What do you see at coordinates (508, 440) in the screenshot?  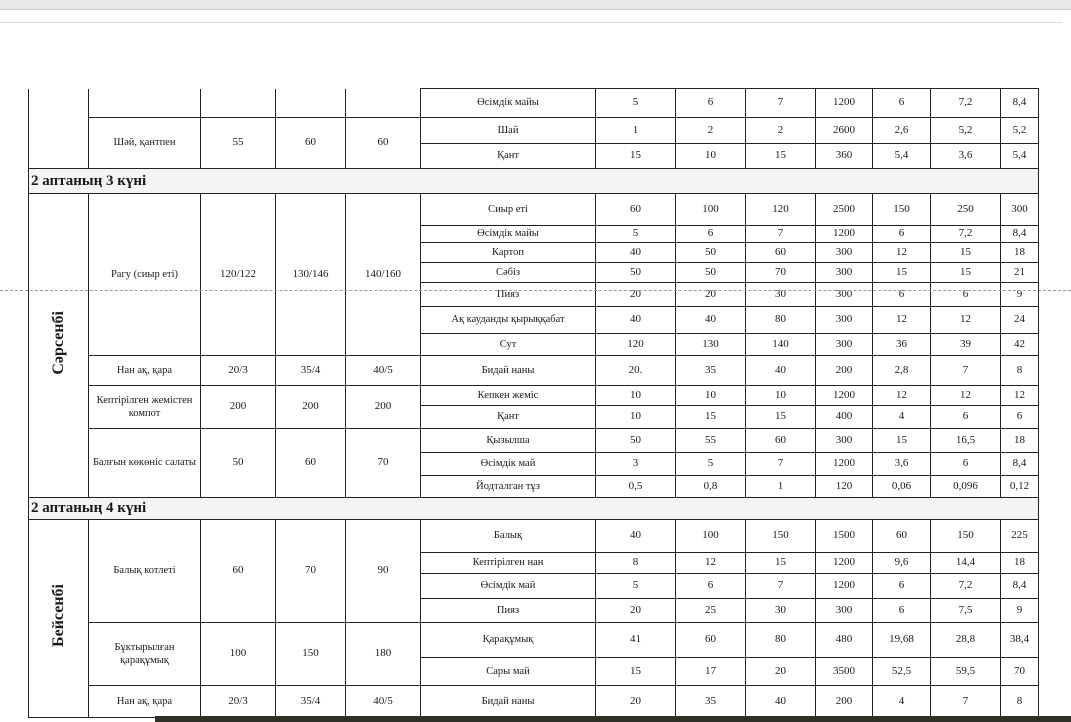 I see `ingredient-name: Қызылша` at bounding box center [508, 440].